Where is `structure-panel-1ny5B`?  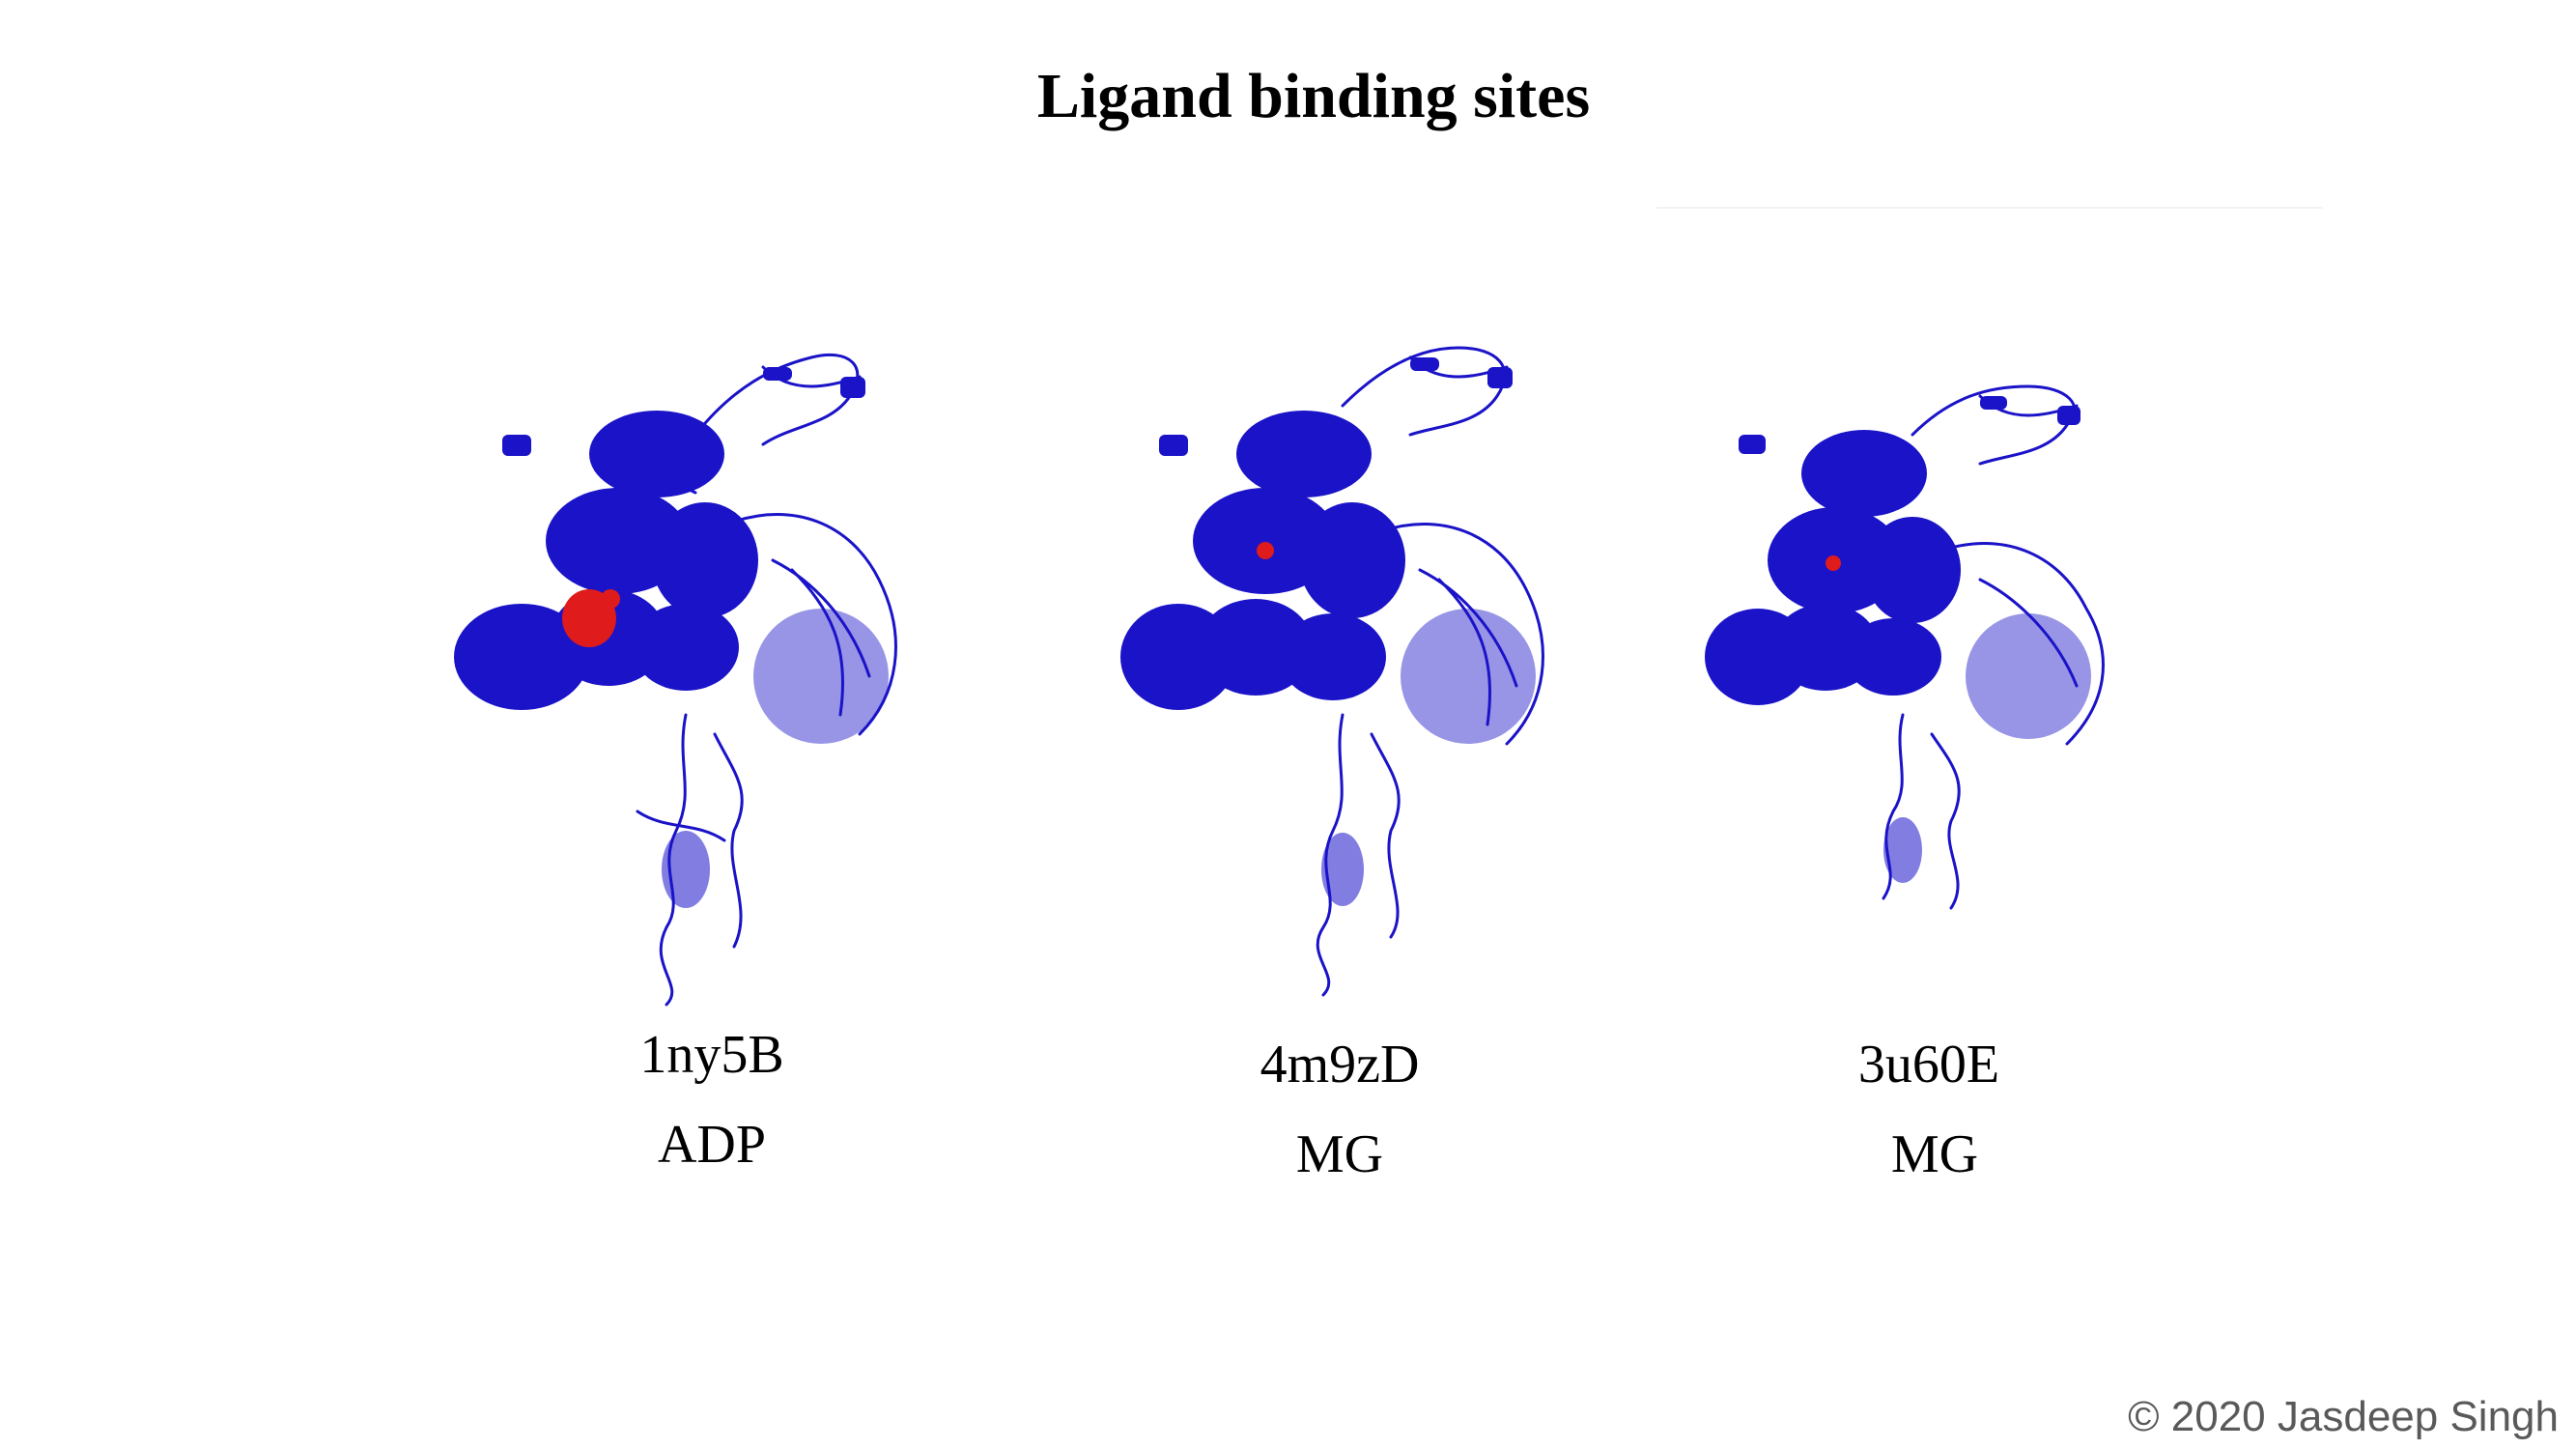
structure-panel-1ny5B is located at coordinates (714, 676).